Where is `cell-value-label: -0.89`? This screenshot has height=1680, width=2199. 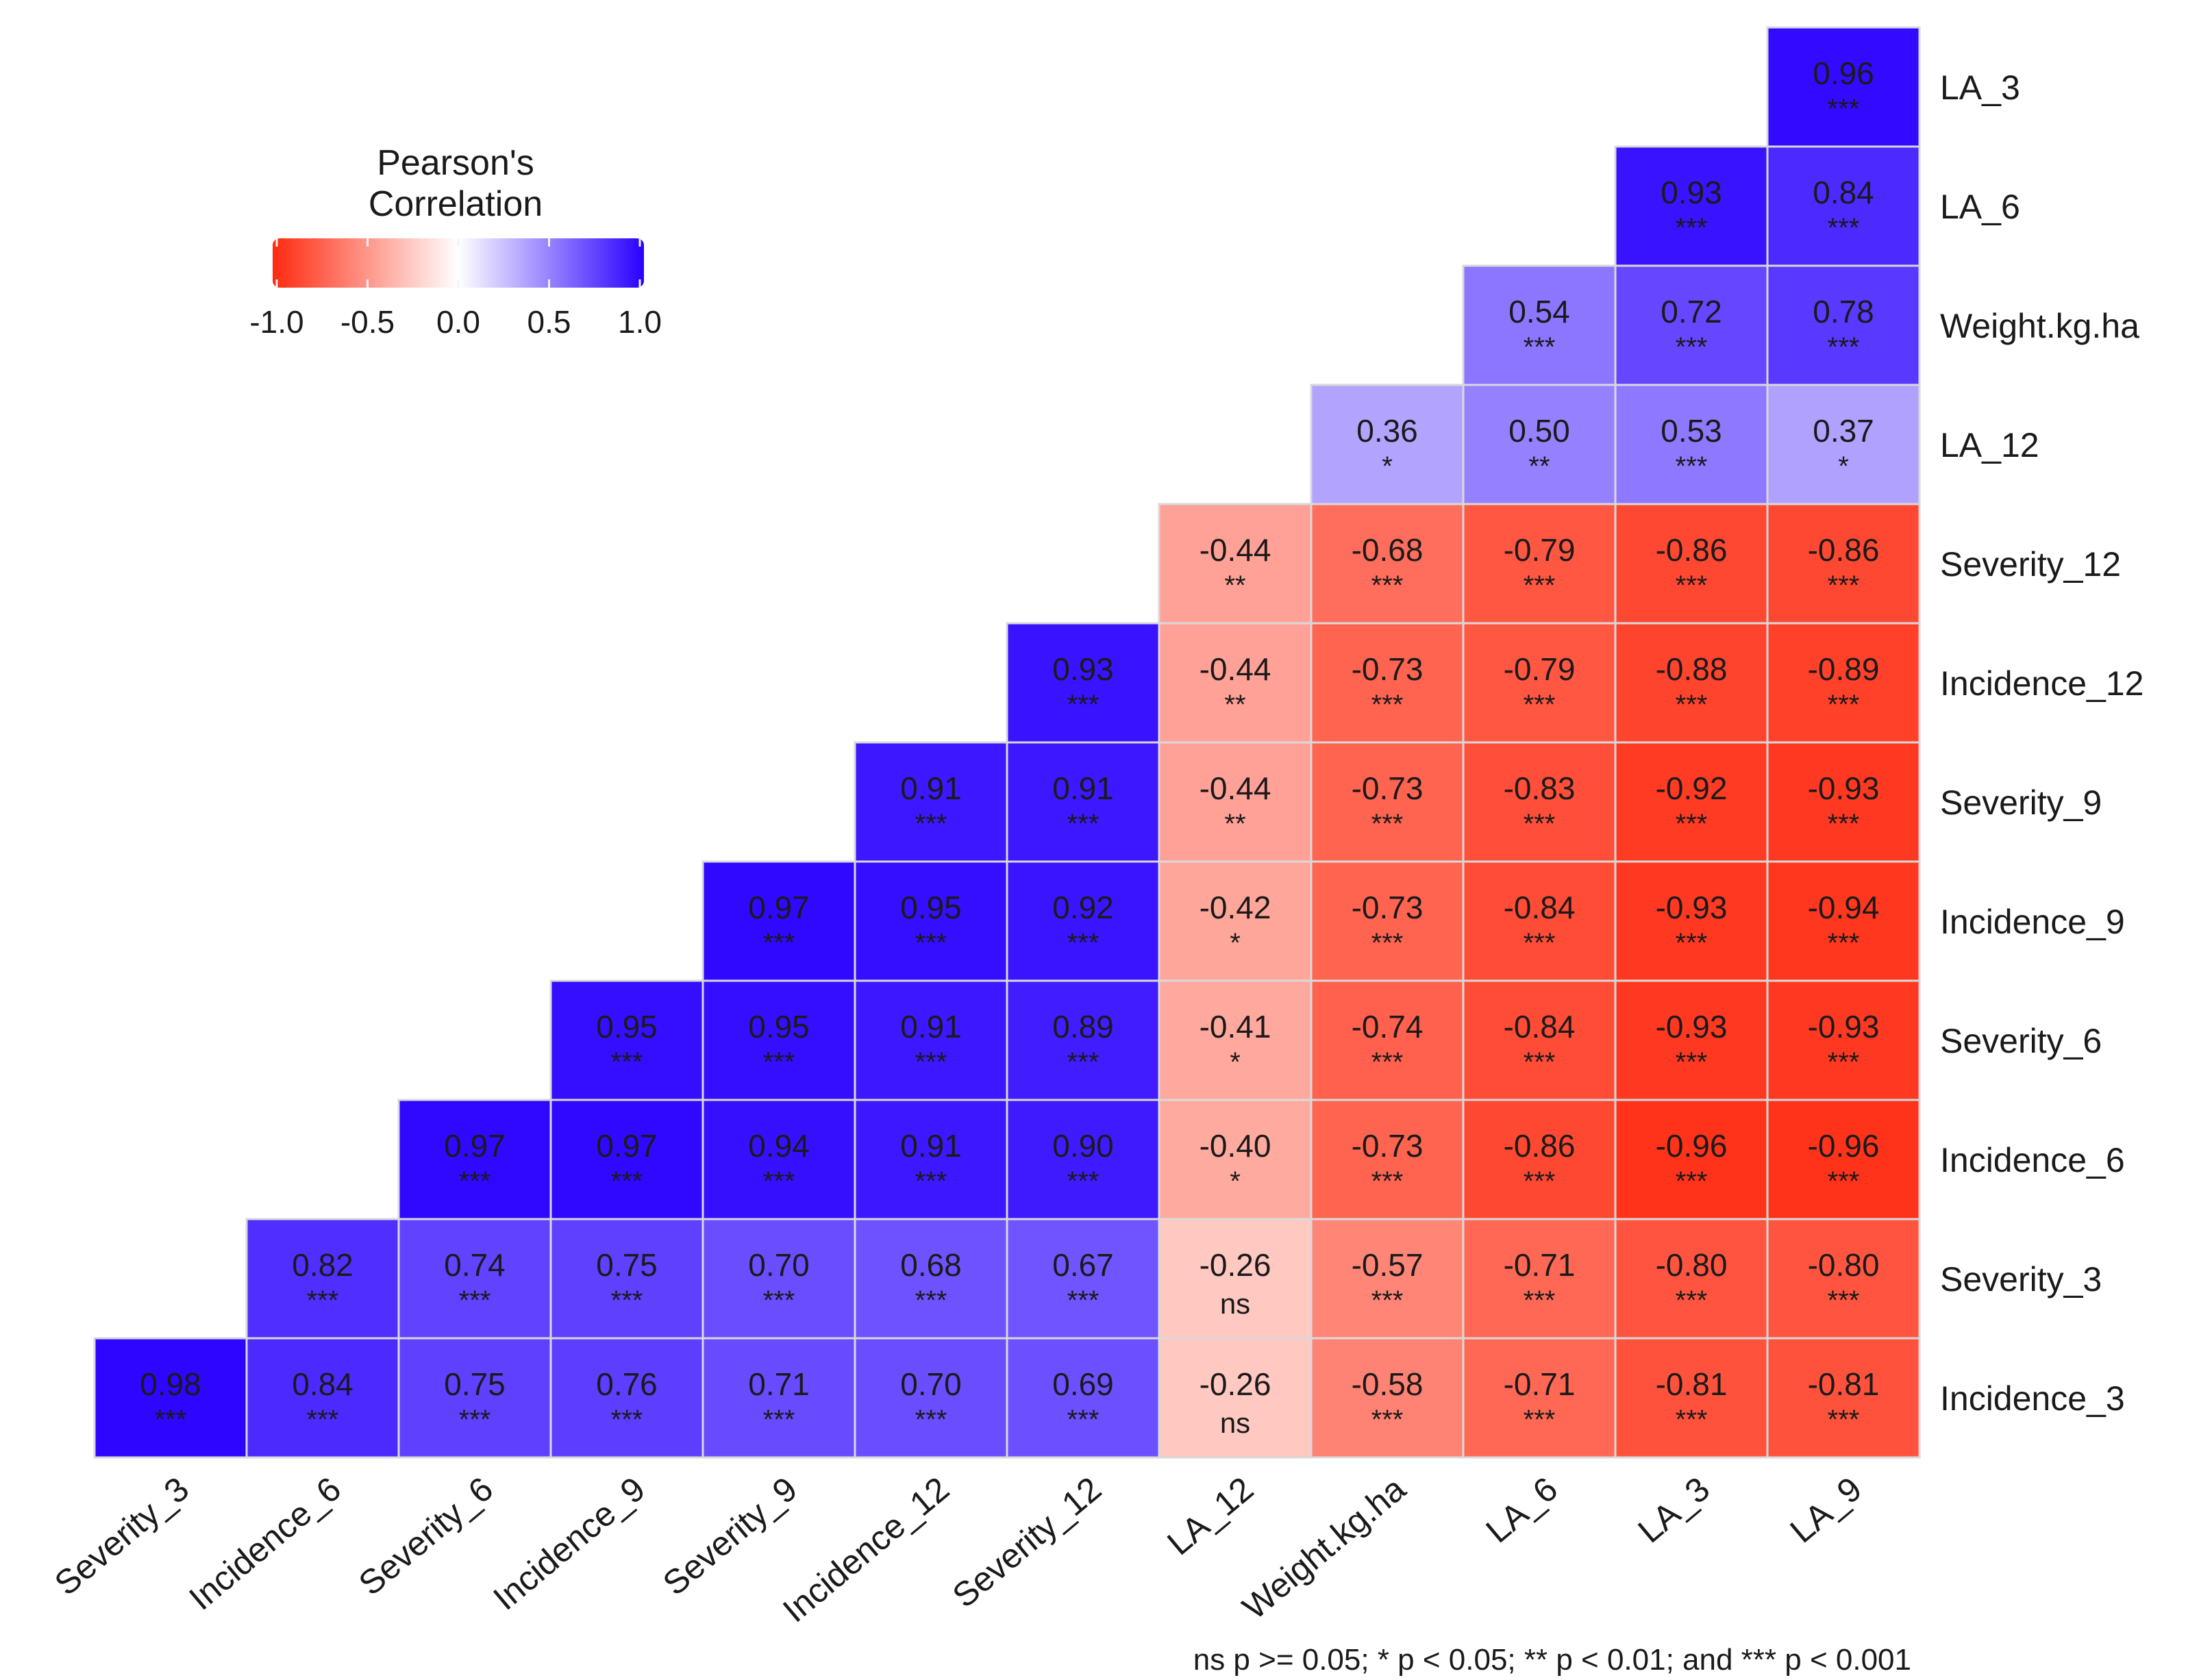 cell-value-label: -0.89 is located at coordinates (1844, 669).